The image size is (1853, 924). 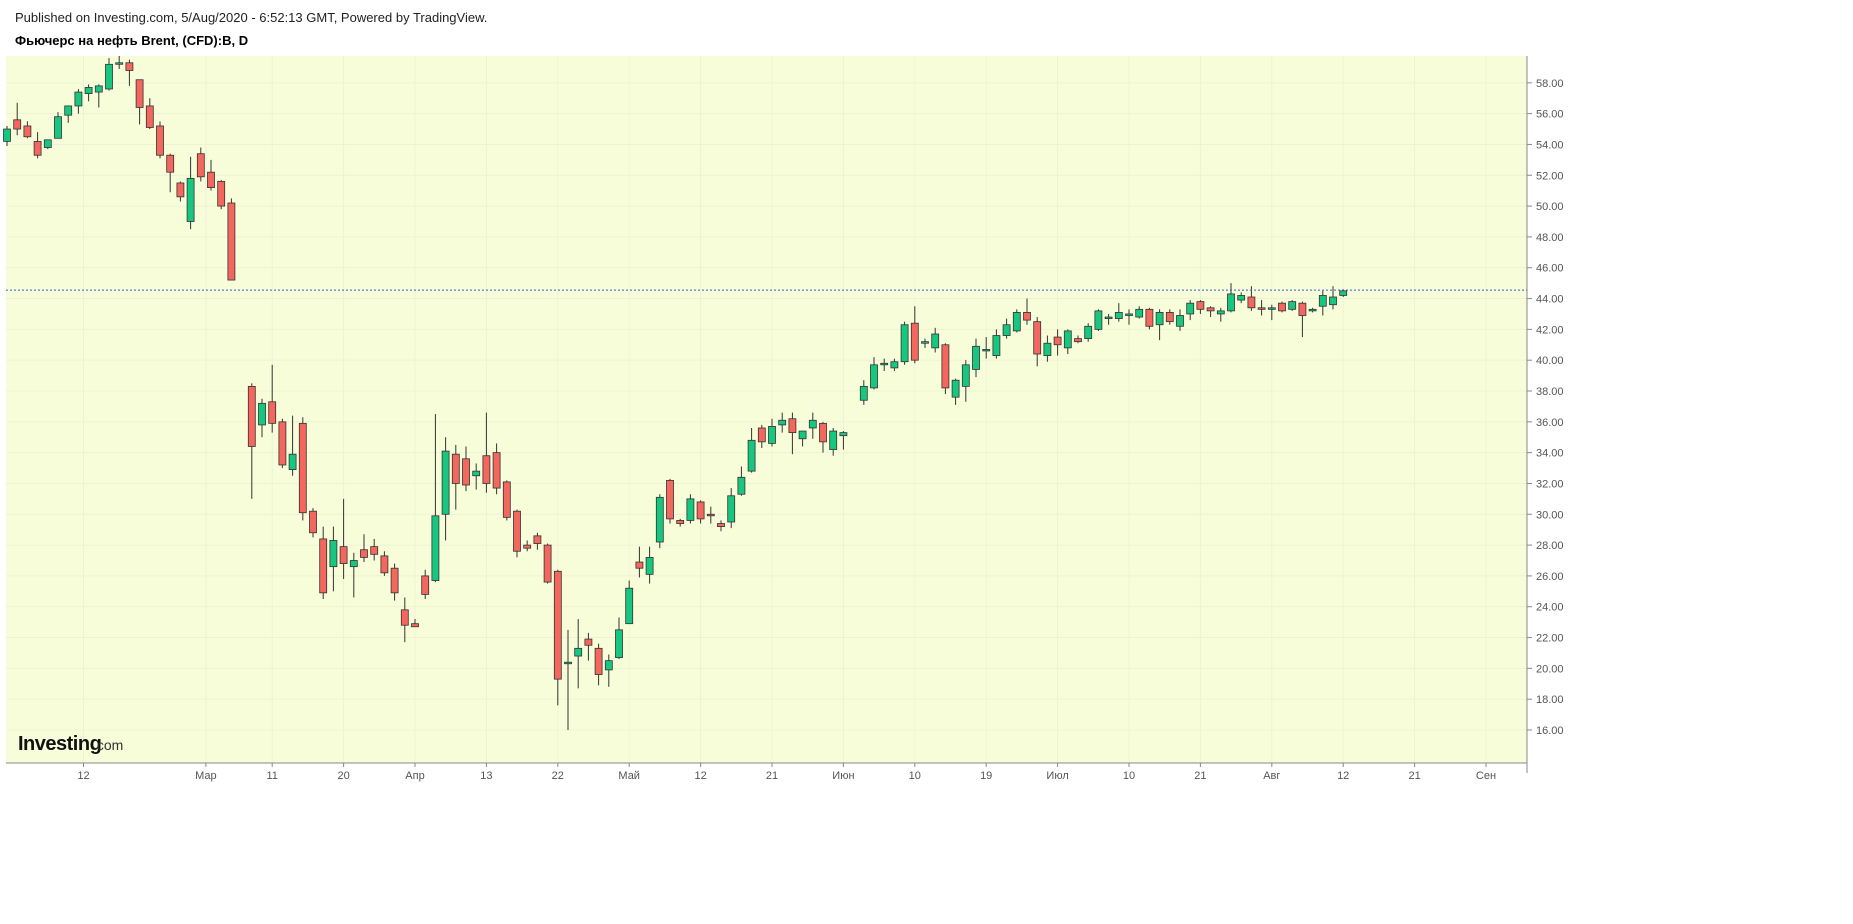 What do you see at coordinates (843, 776) in the screenshot?
I see `x-tick-label: Июн` at bounding box center [843, 776].